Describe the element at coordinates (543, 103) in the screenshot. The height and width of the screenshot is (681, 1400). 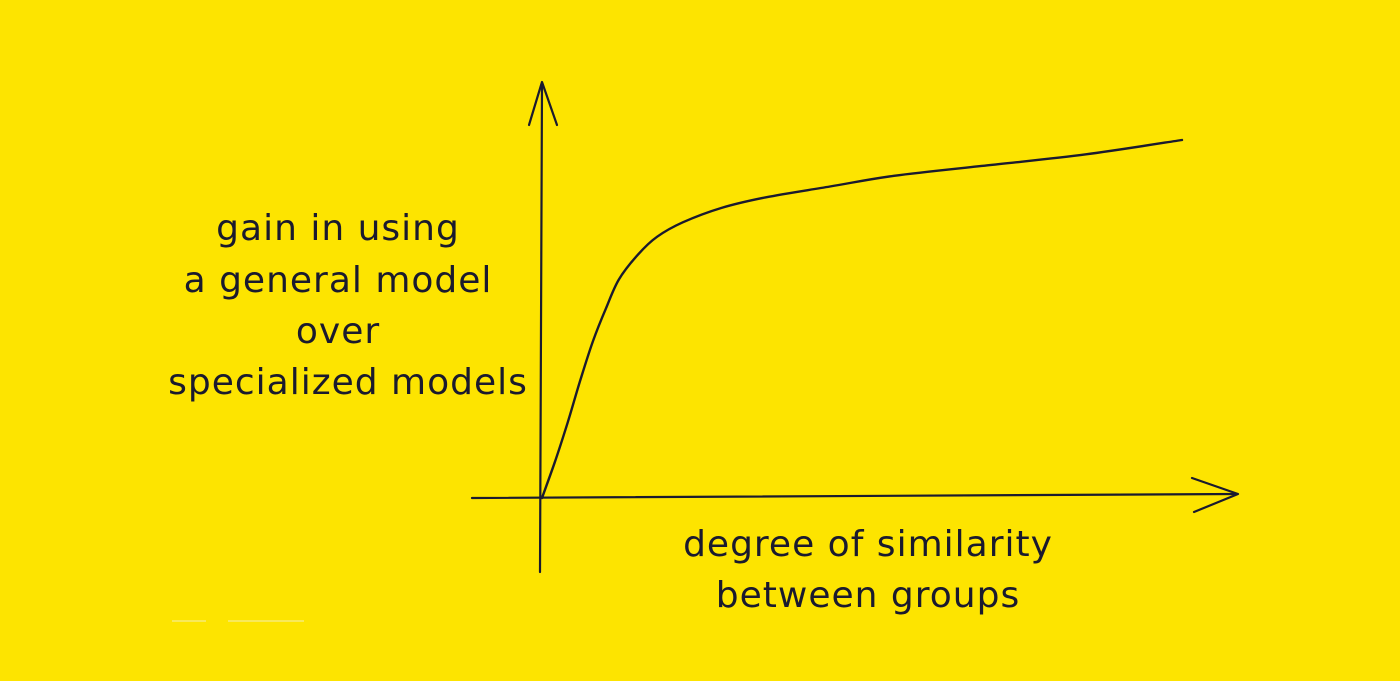
I see `y-axis-arrowhead` at that location.